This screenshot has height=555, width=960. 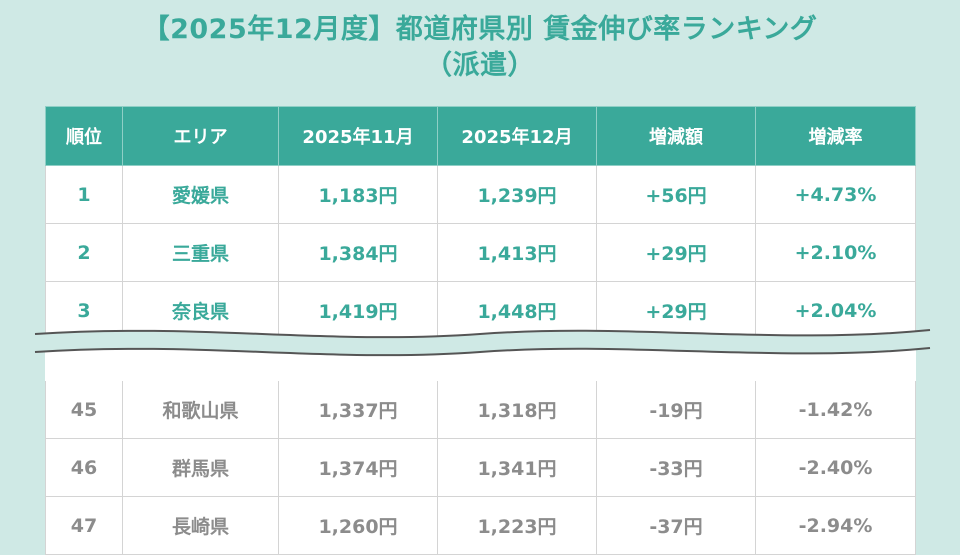 What do you see at coordinates (676, 194) in the screenshot?
I see `cell-change-amount: +56円` at bounding box center [676, 194].